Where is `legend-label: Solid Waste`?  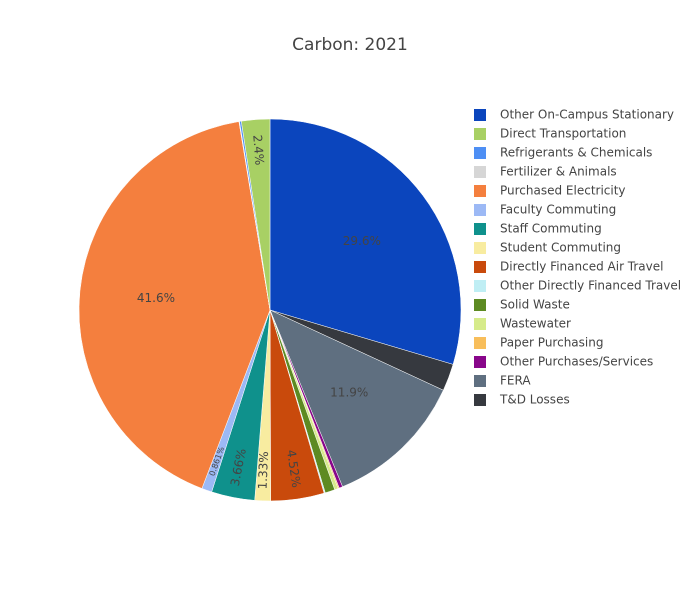 legend-label: Solid Waste is located at coordinates (535, 305).